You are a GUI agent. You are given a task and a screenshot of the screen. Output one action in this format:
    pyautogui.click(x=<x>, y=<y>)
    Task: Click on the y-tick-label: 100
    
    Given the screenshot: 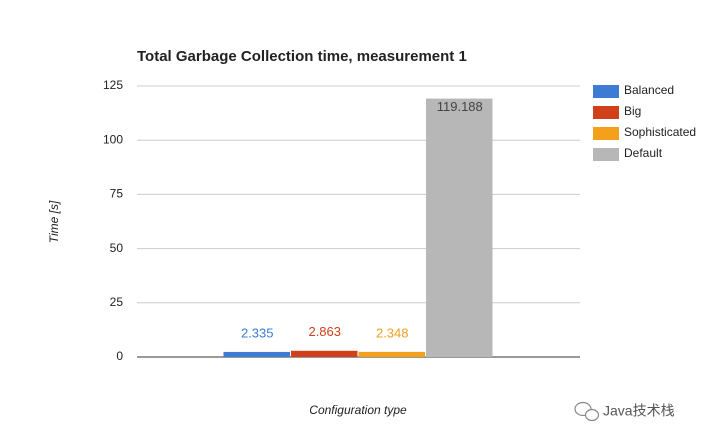 What is the action you would take?
    pyautogui.click(x=113, y=139)
    